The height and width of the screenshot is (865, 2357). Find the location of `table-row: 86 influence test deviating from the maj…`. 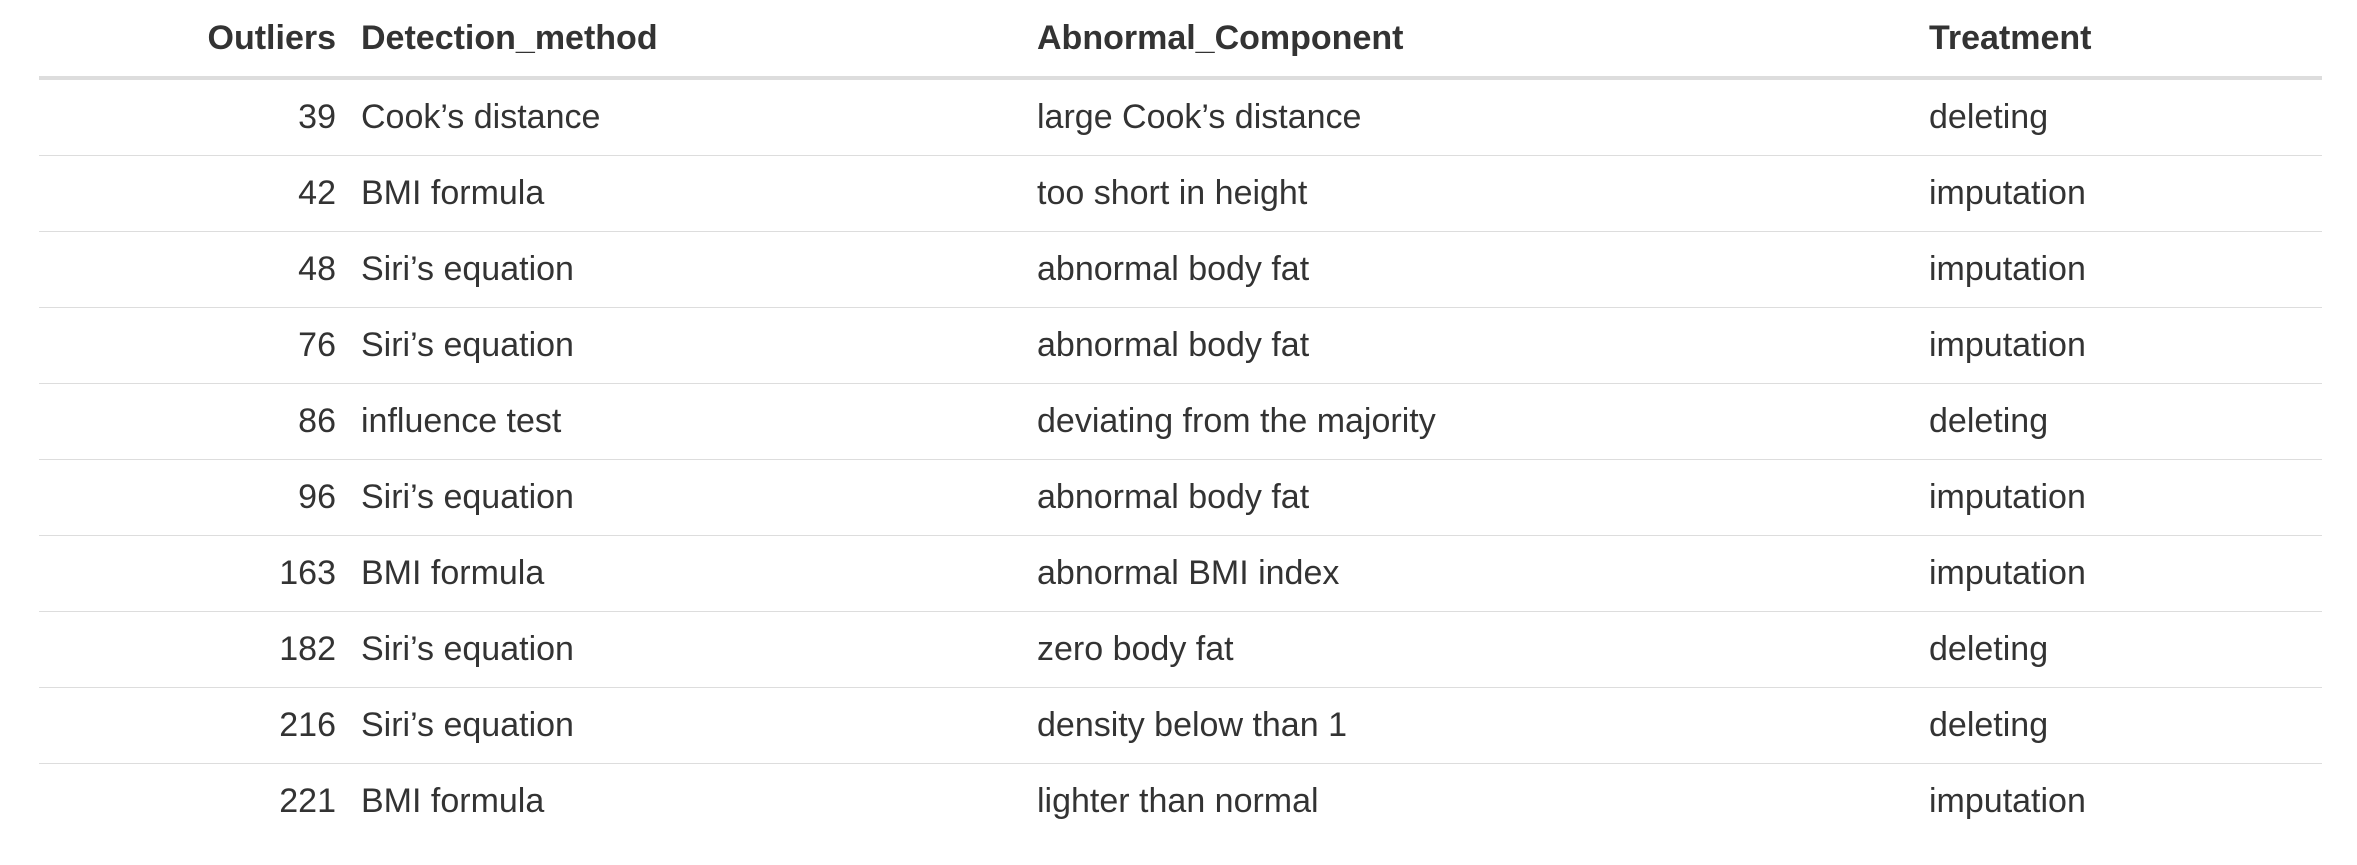

table-row: 86 influence test deviating from the maj… is located at coordinates (1180, 421).